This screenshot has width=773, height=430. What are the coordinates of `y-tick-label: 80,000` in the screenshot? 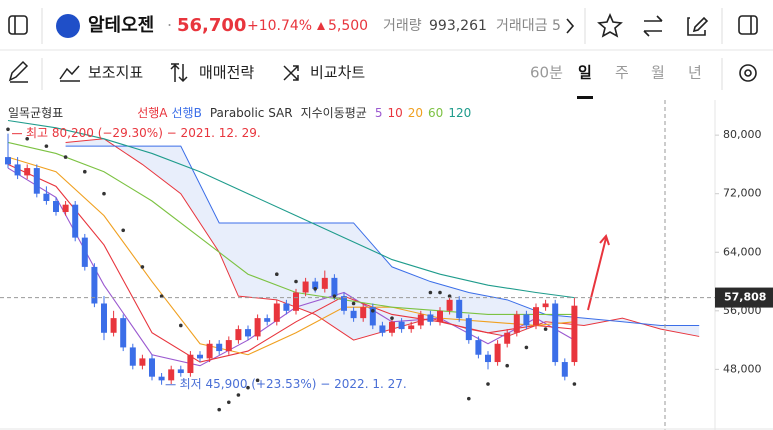 It's located at (742, 134).